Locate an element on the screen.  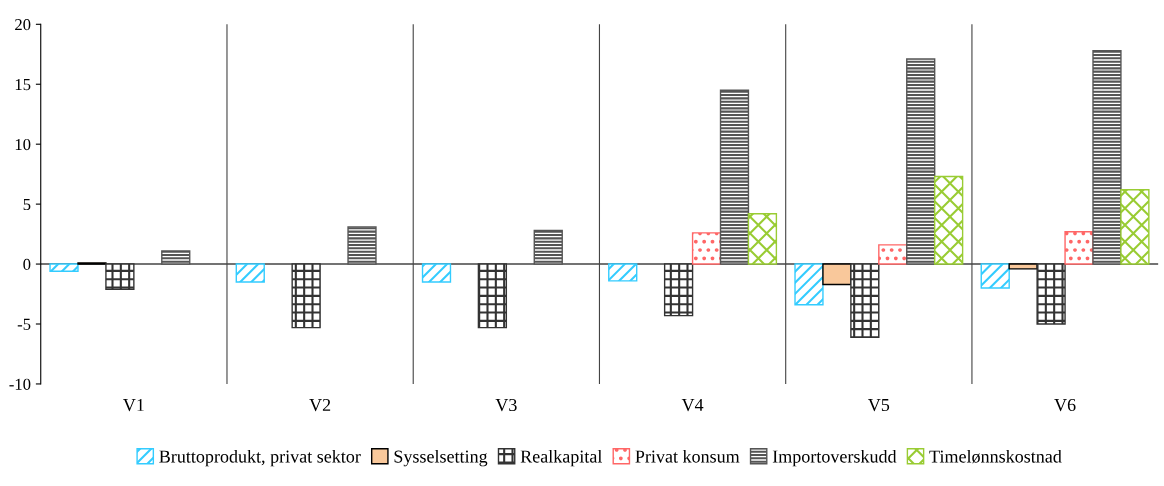
y-tick-label: 15 is located at coordinates (23, 85).